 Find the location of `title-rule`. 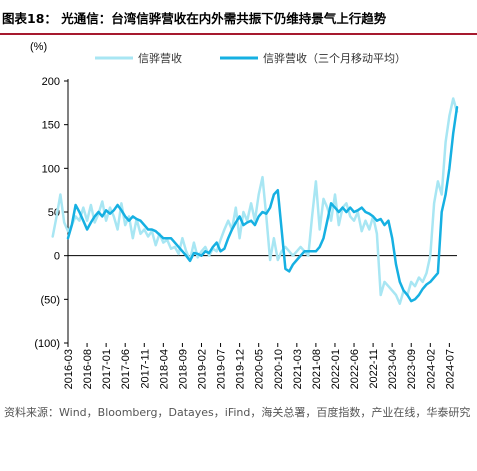

title-rule is located at coordinates (238, 34).